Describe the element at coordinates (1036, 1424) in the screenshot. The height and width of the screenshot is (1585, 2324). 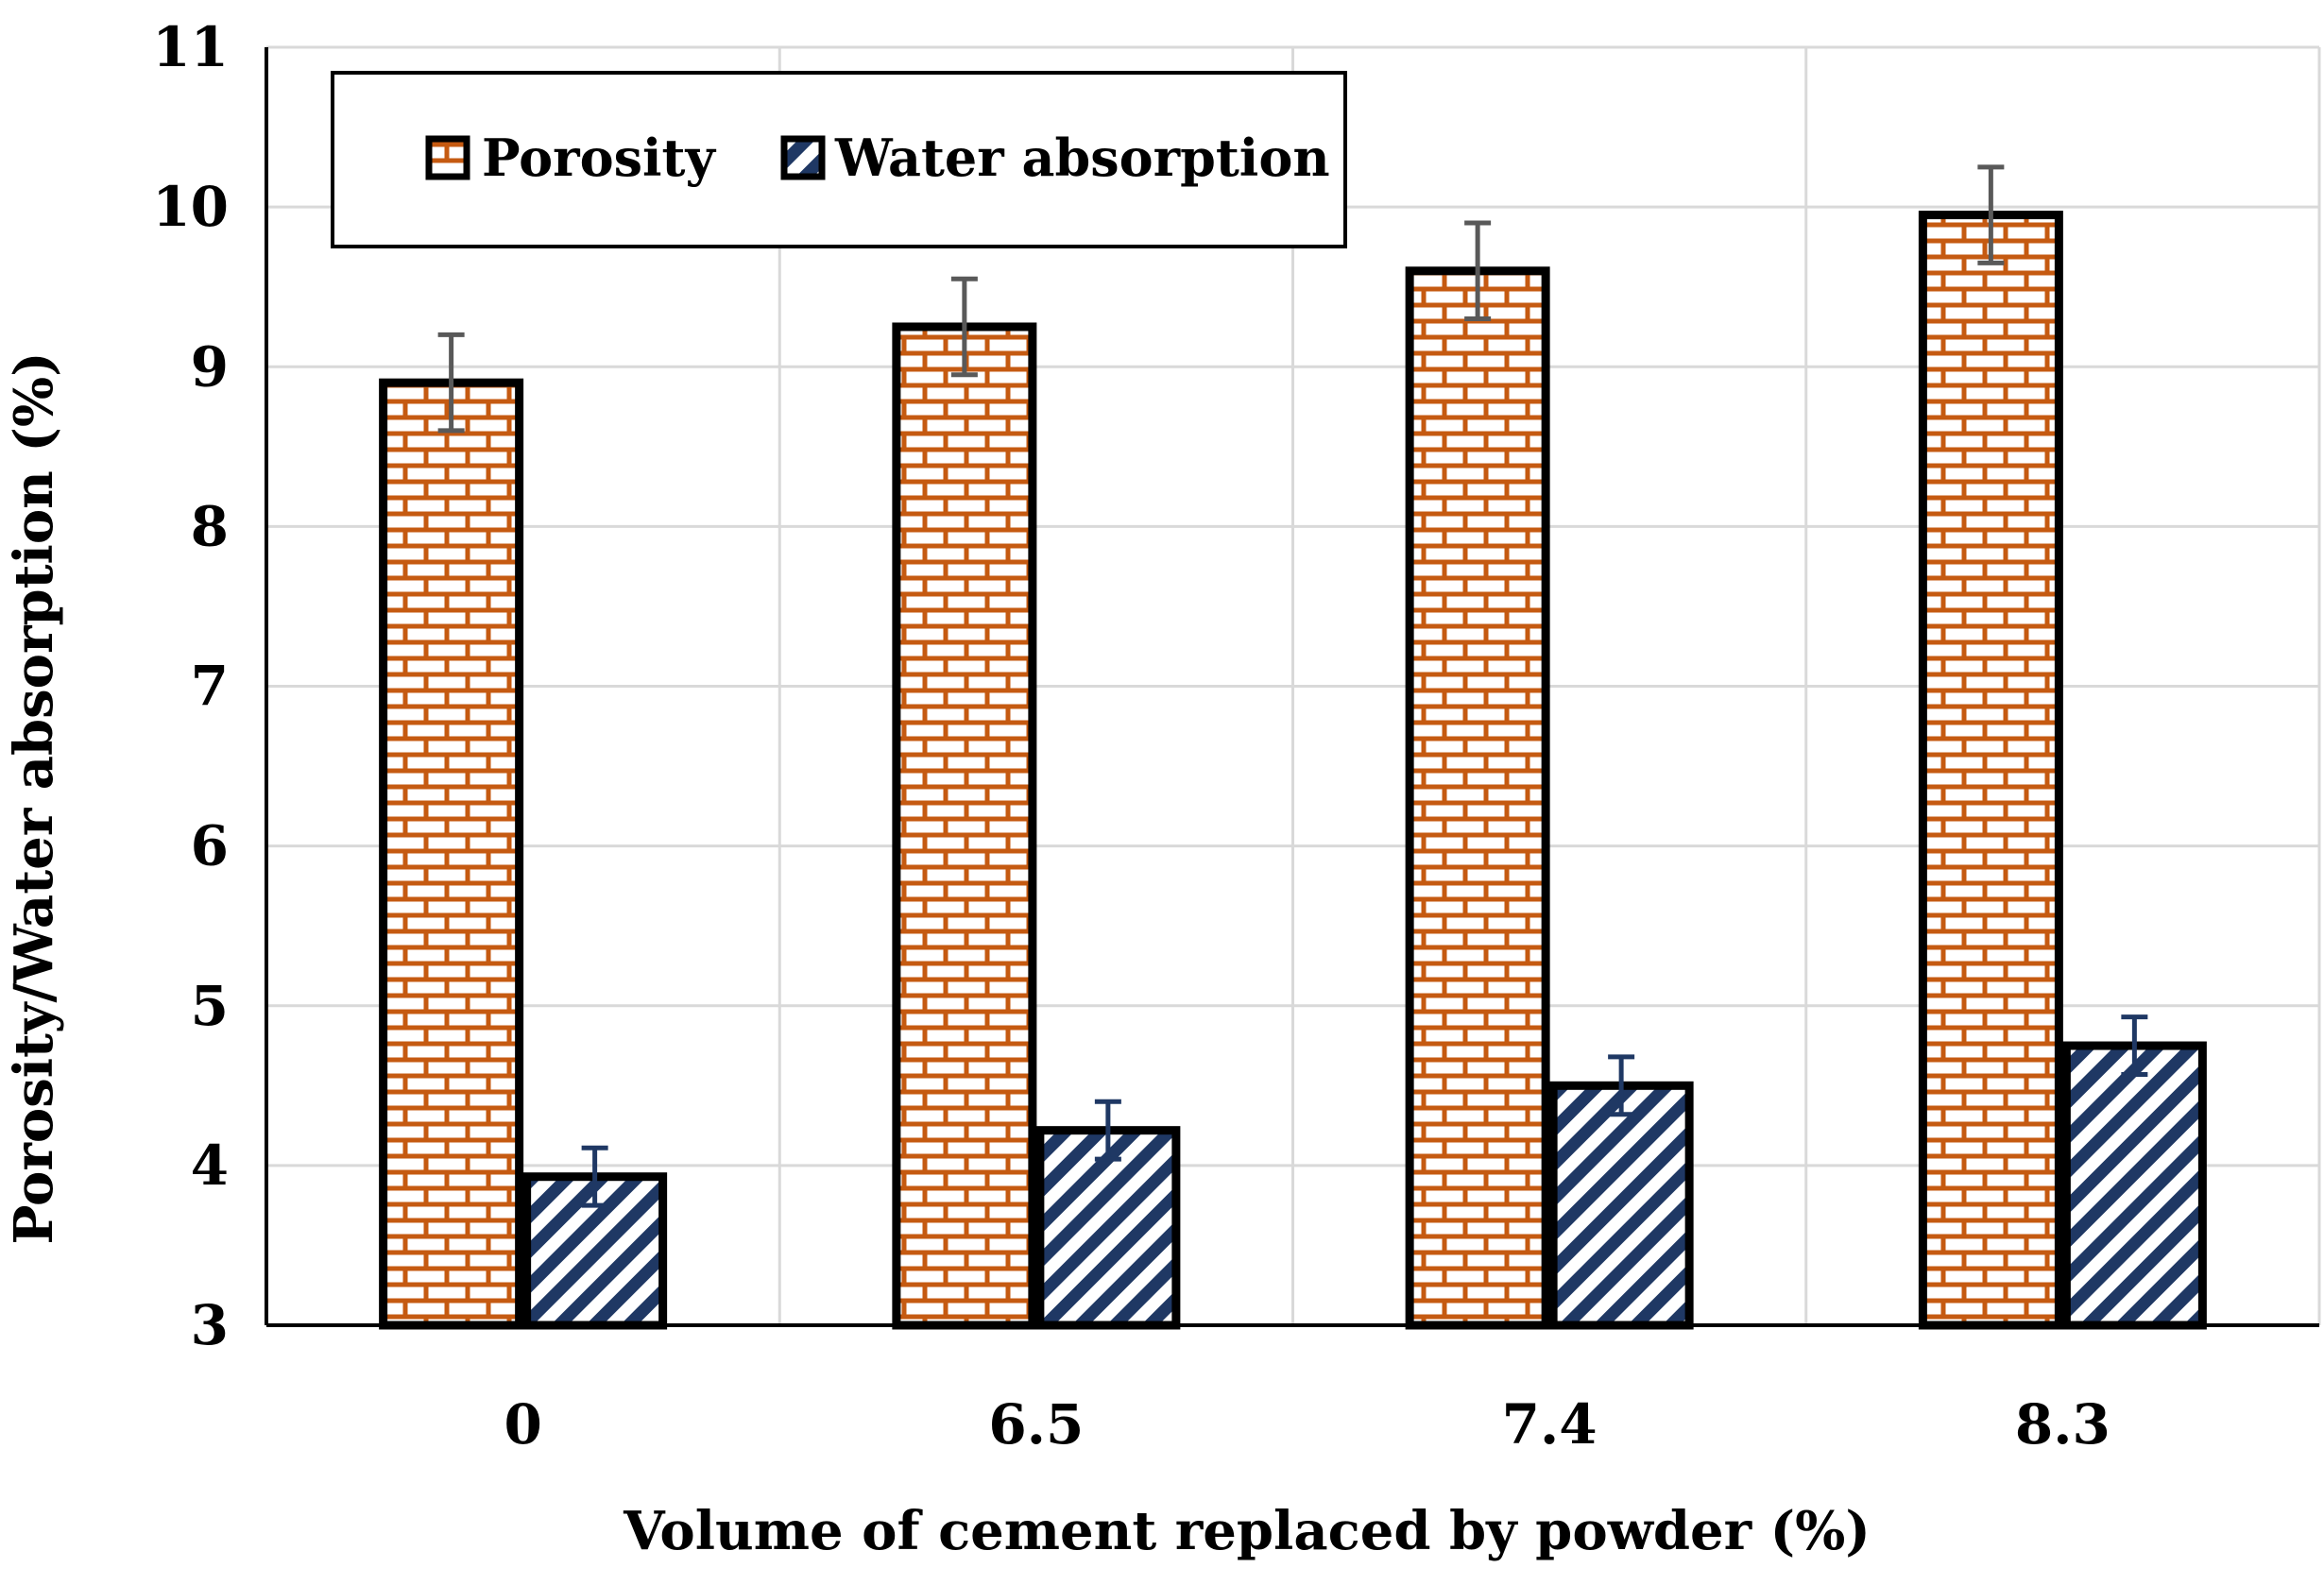
I see `x-tick-label: 6.5` at that location.